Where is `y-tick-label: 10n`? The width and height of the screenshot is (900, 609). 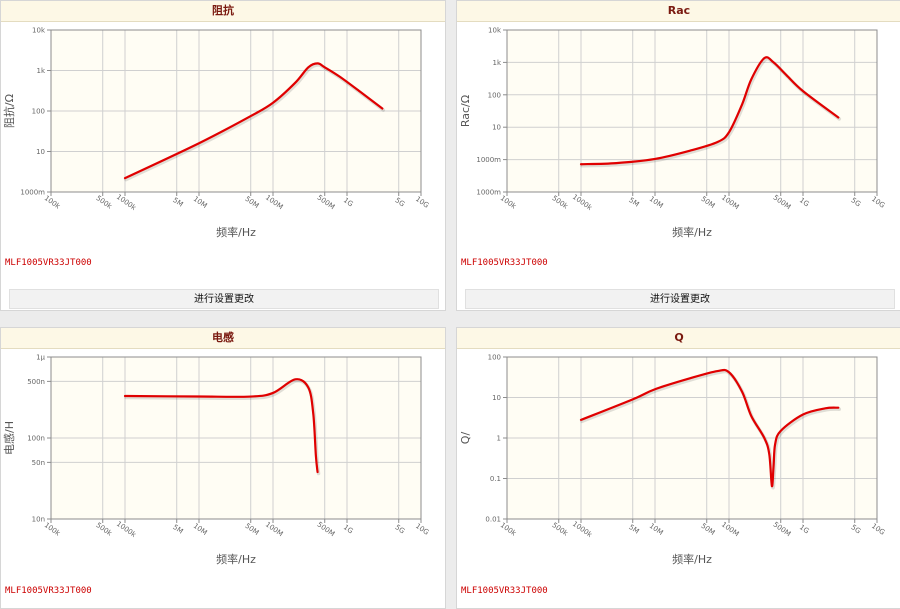
y-tick-label: 10n is located at coordinates (38, 520).